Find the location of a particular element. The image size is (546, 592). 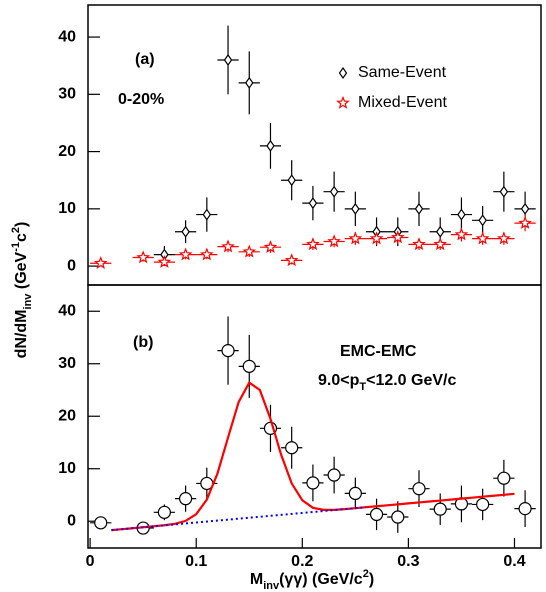

x-tick-label: 0.2 is located at coordinates (302, 561).